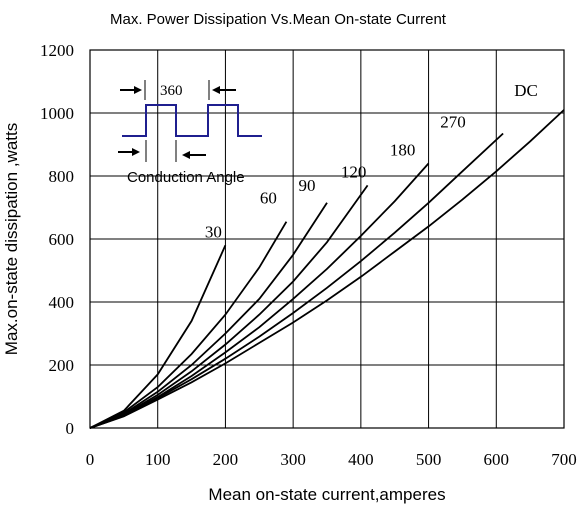 The width and height of the screenshot is (584, 507). Describe the element at coordinates (354, 171) in the screenshot. I see `series-label-120: 120` at that location.